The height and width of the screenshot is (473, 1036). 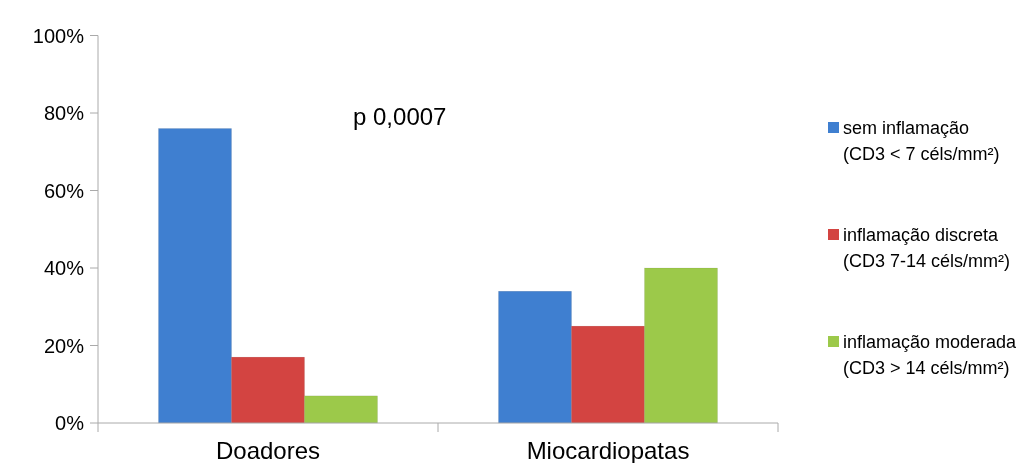 I want to click on legend-label: inflamação discreta (CD3 7-14 céls/mm²), so click(x=927, y=248).